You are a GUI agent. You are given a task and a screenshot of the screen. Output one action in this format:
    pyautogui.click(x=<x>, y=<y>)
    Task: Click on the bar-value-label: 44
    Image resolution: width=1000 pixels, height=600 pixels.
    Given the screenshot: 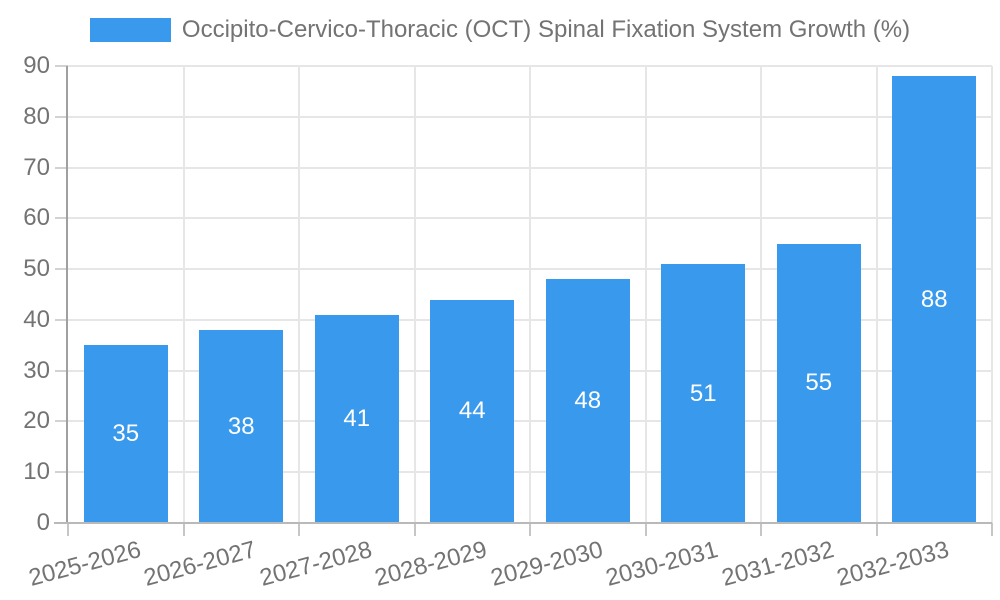 What is the action you would take?
    pyautogui.click(x=472, y=411)
    